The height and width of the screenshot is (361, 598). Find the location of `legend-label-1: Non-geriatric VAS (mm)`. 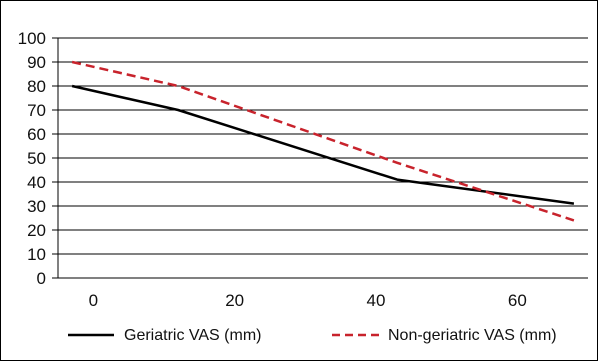

legend-label-1: Non-geriatric VAS (mm) is located at coordinates (472, 335).